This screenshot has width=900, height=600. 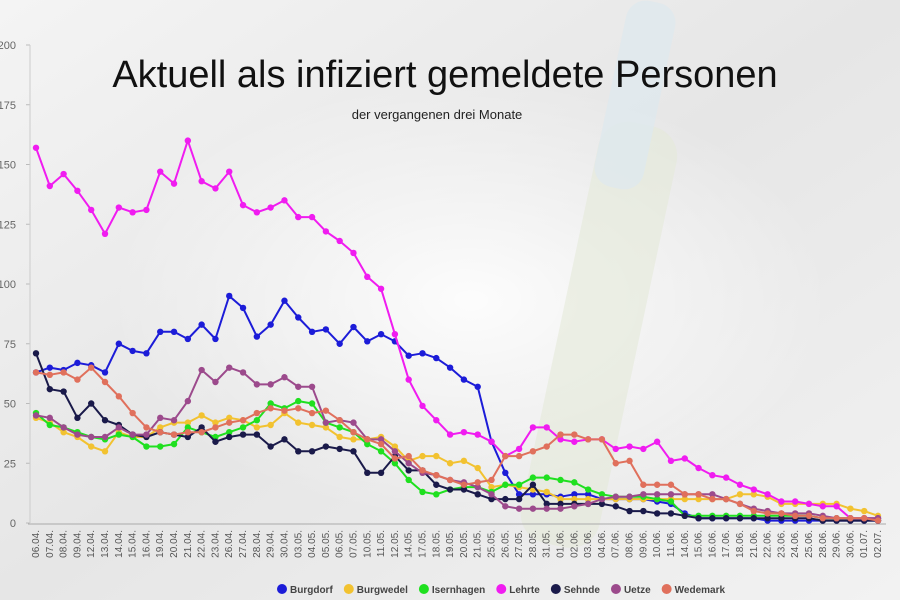 What do you see at coordinates (444, 75) in the screenshot?
I see `chart-title: Aktuell als infiziert gemeldete Personen` at bounding box center [444, 75].